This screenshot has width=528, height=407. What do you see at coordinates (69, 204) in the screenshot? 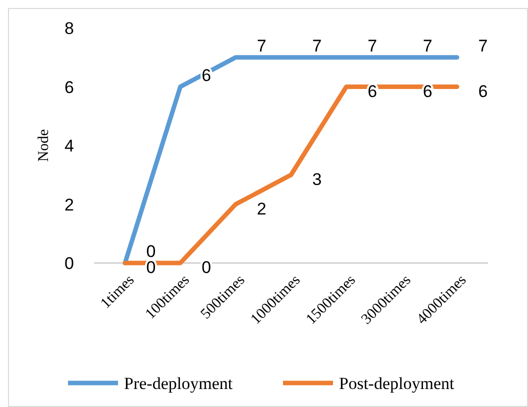
I see `y-tick-label: 2` at bounding box center [69, 204].